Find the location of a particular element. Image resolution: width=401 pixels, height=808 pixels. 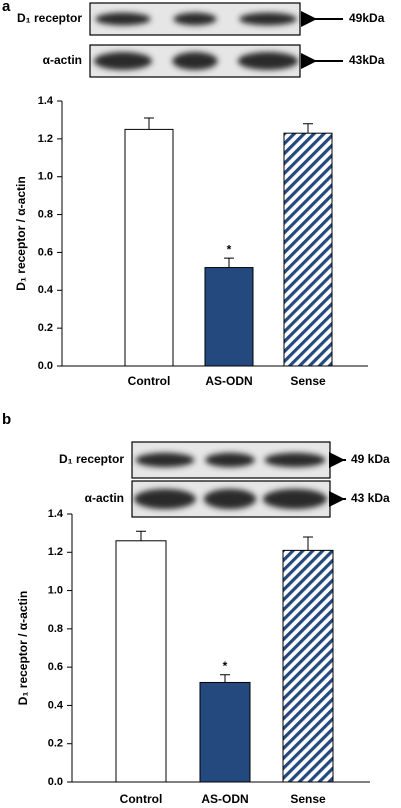

panel-label: b is located at coordinates (6, 419).